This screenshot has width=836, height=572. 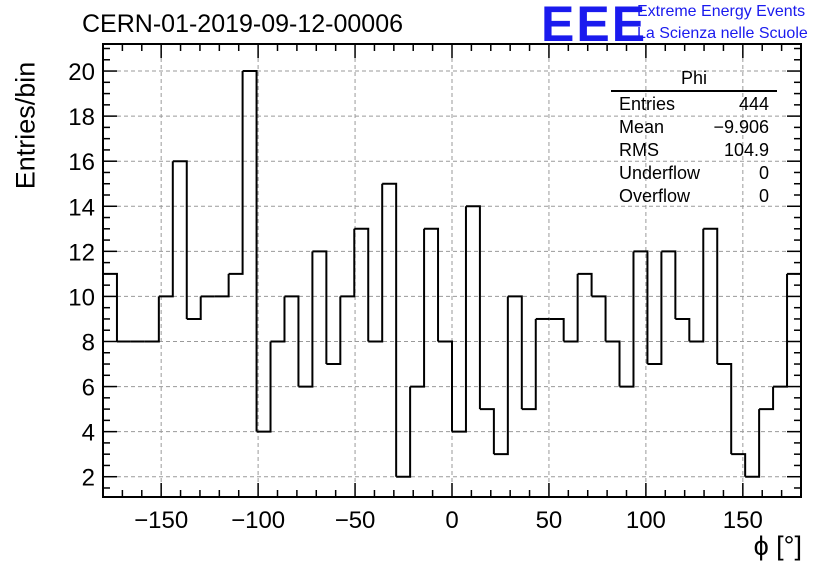 I want to click on chart-title: CERN-01-2019-09-12-00006, so click(x=243, y=24).